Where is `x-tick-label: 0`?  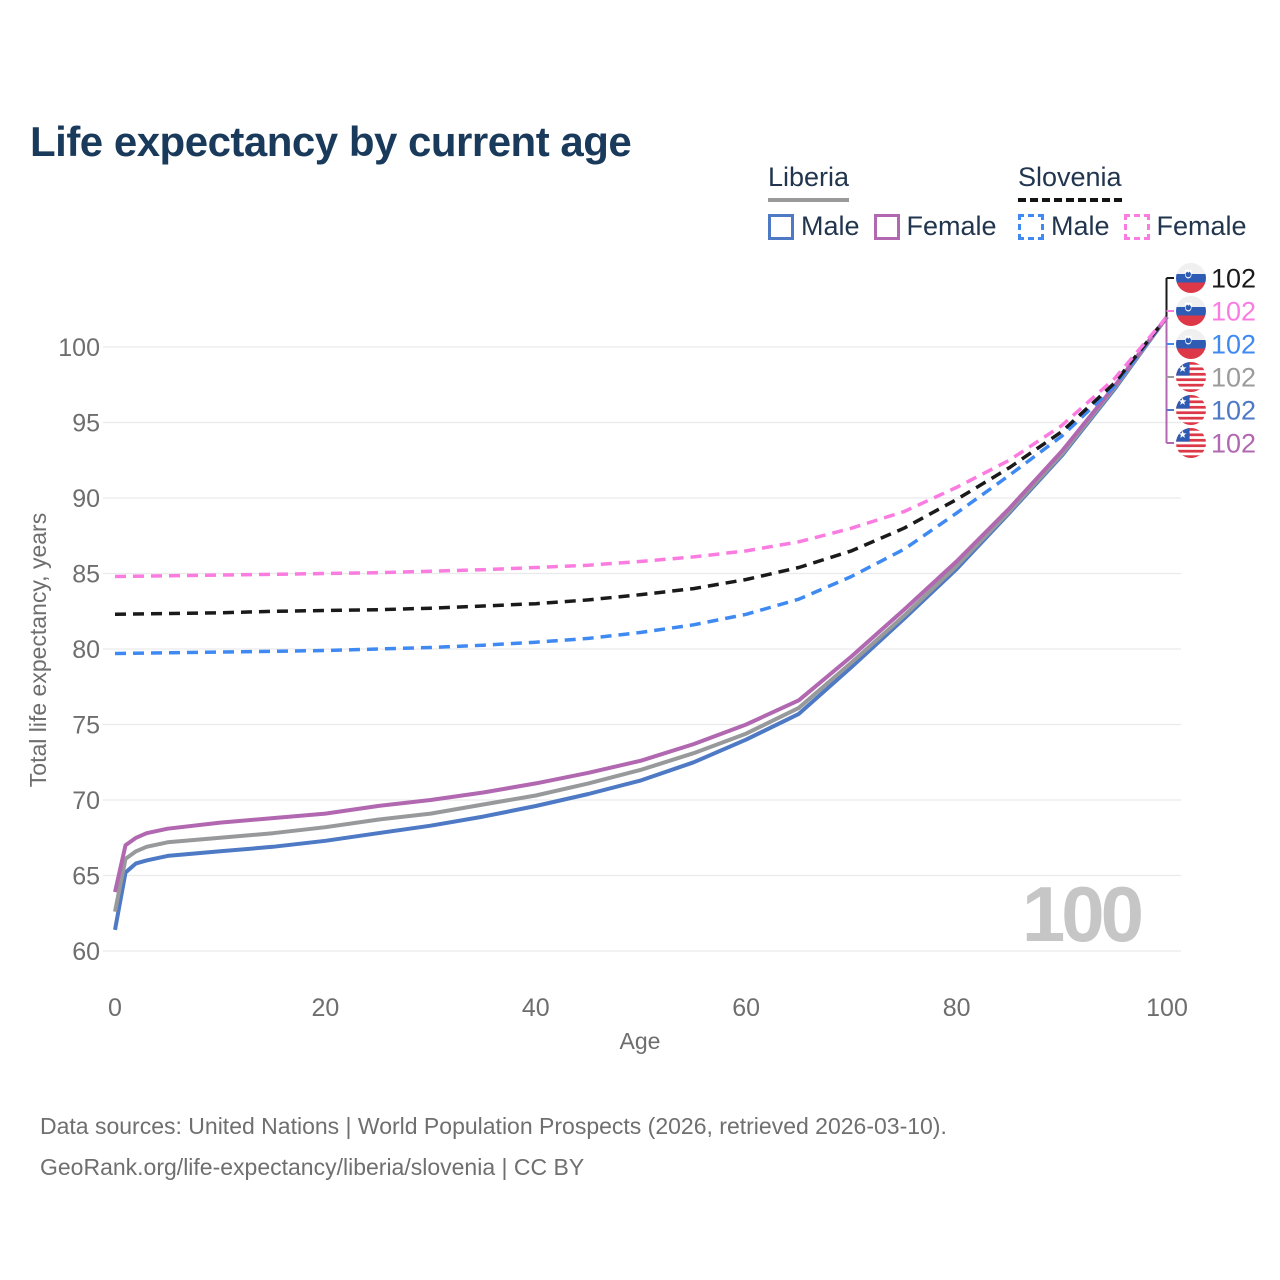 x-tick-label: 0 is located at coordinates (115, 1008).